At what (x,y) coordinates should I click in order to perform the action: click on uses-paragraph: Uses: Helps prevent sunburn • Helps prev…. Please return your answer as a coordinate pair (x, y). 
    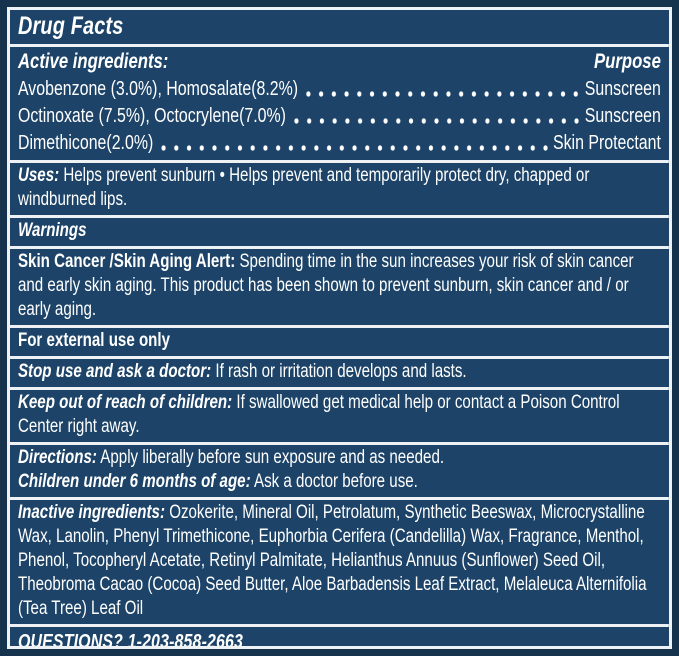
    Looking at the image, I should click on (339, 188).